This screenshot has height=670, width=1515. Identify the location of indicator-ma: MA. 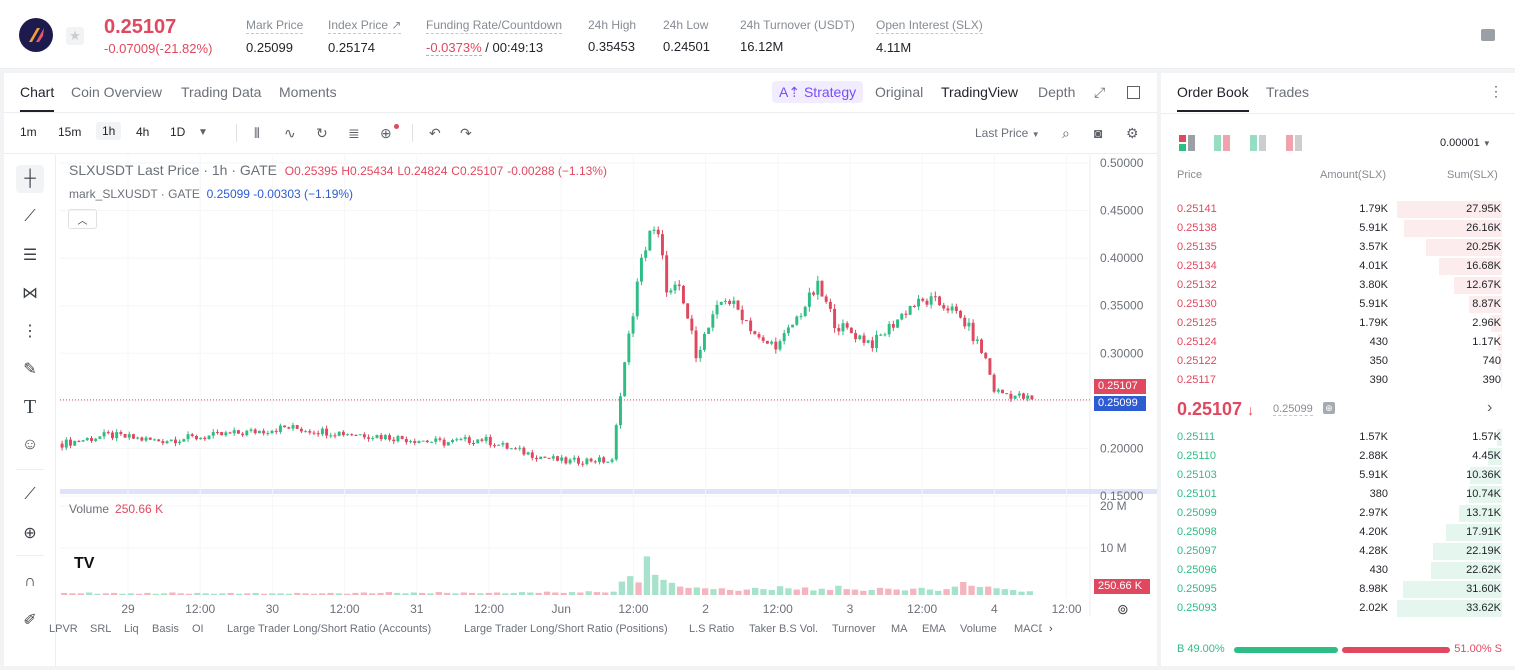
(899, 629).